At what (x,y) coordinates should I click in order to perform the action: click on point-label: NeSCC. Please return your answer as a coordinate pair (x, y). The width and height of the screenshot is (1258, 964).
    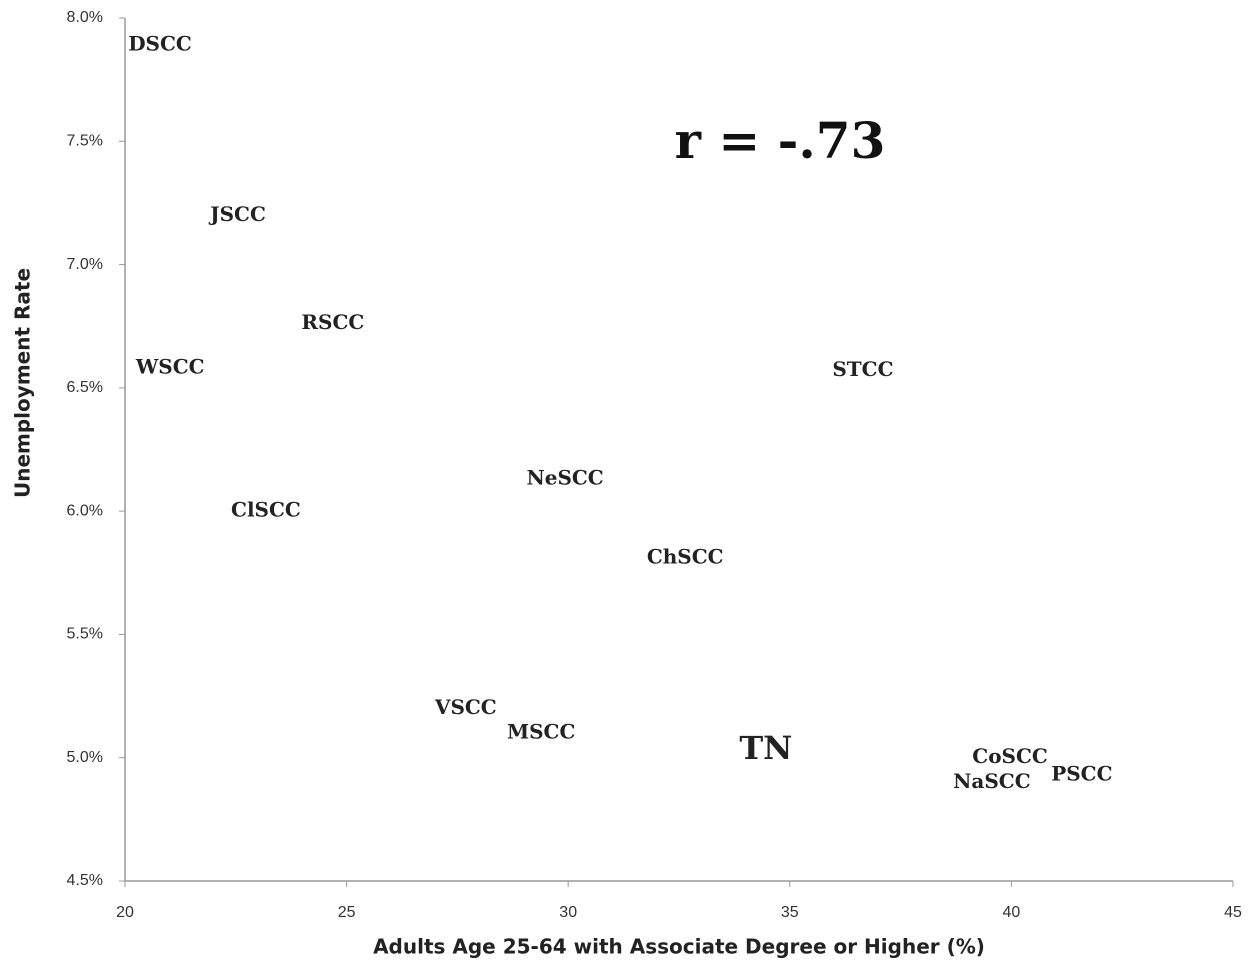
    Looking at the image, I should click on (564, 478).